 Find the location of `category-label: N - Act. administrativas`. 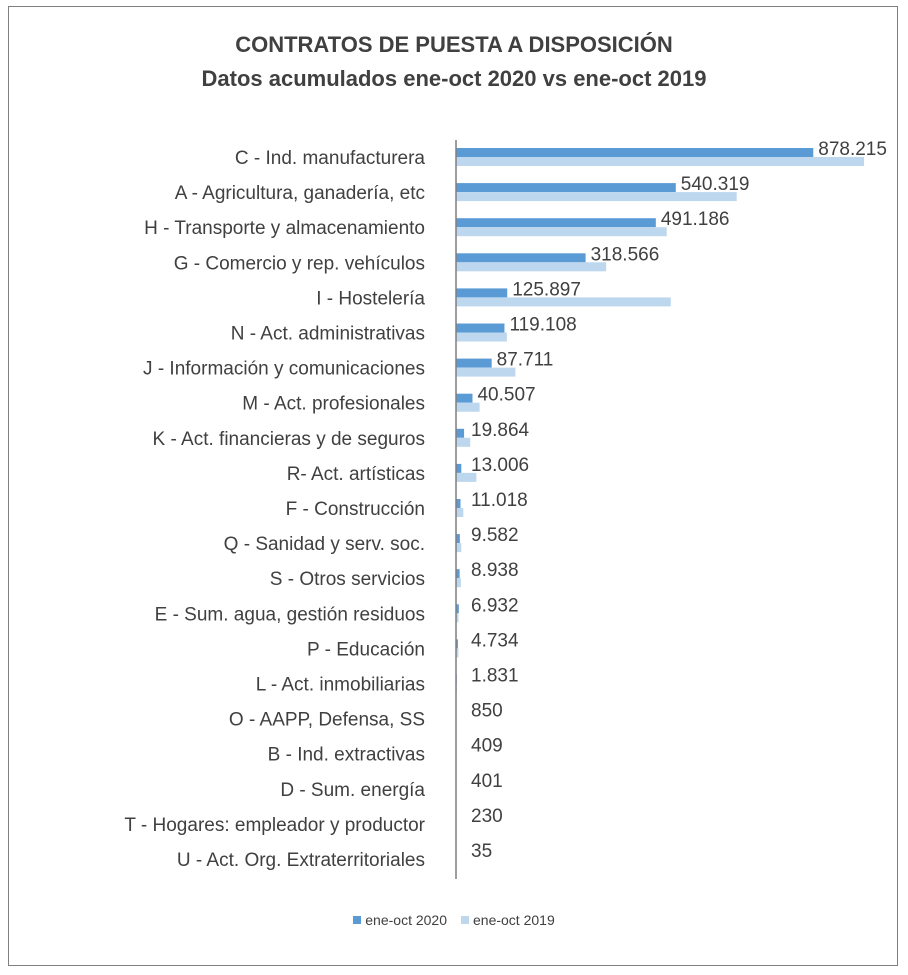

category-label: N - Act. administrativas is located at coordinates (328, 334).